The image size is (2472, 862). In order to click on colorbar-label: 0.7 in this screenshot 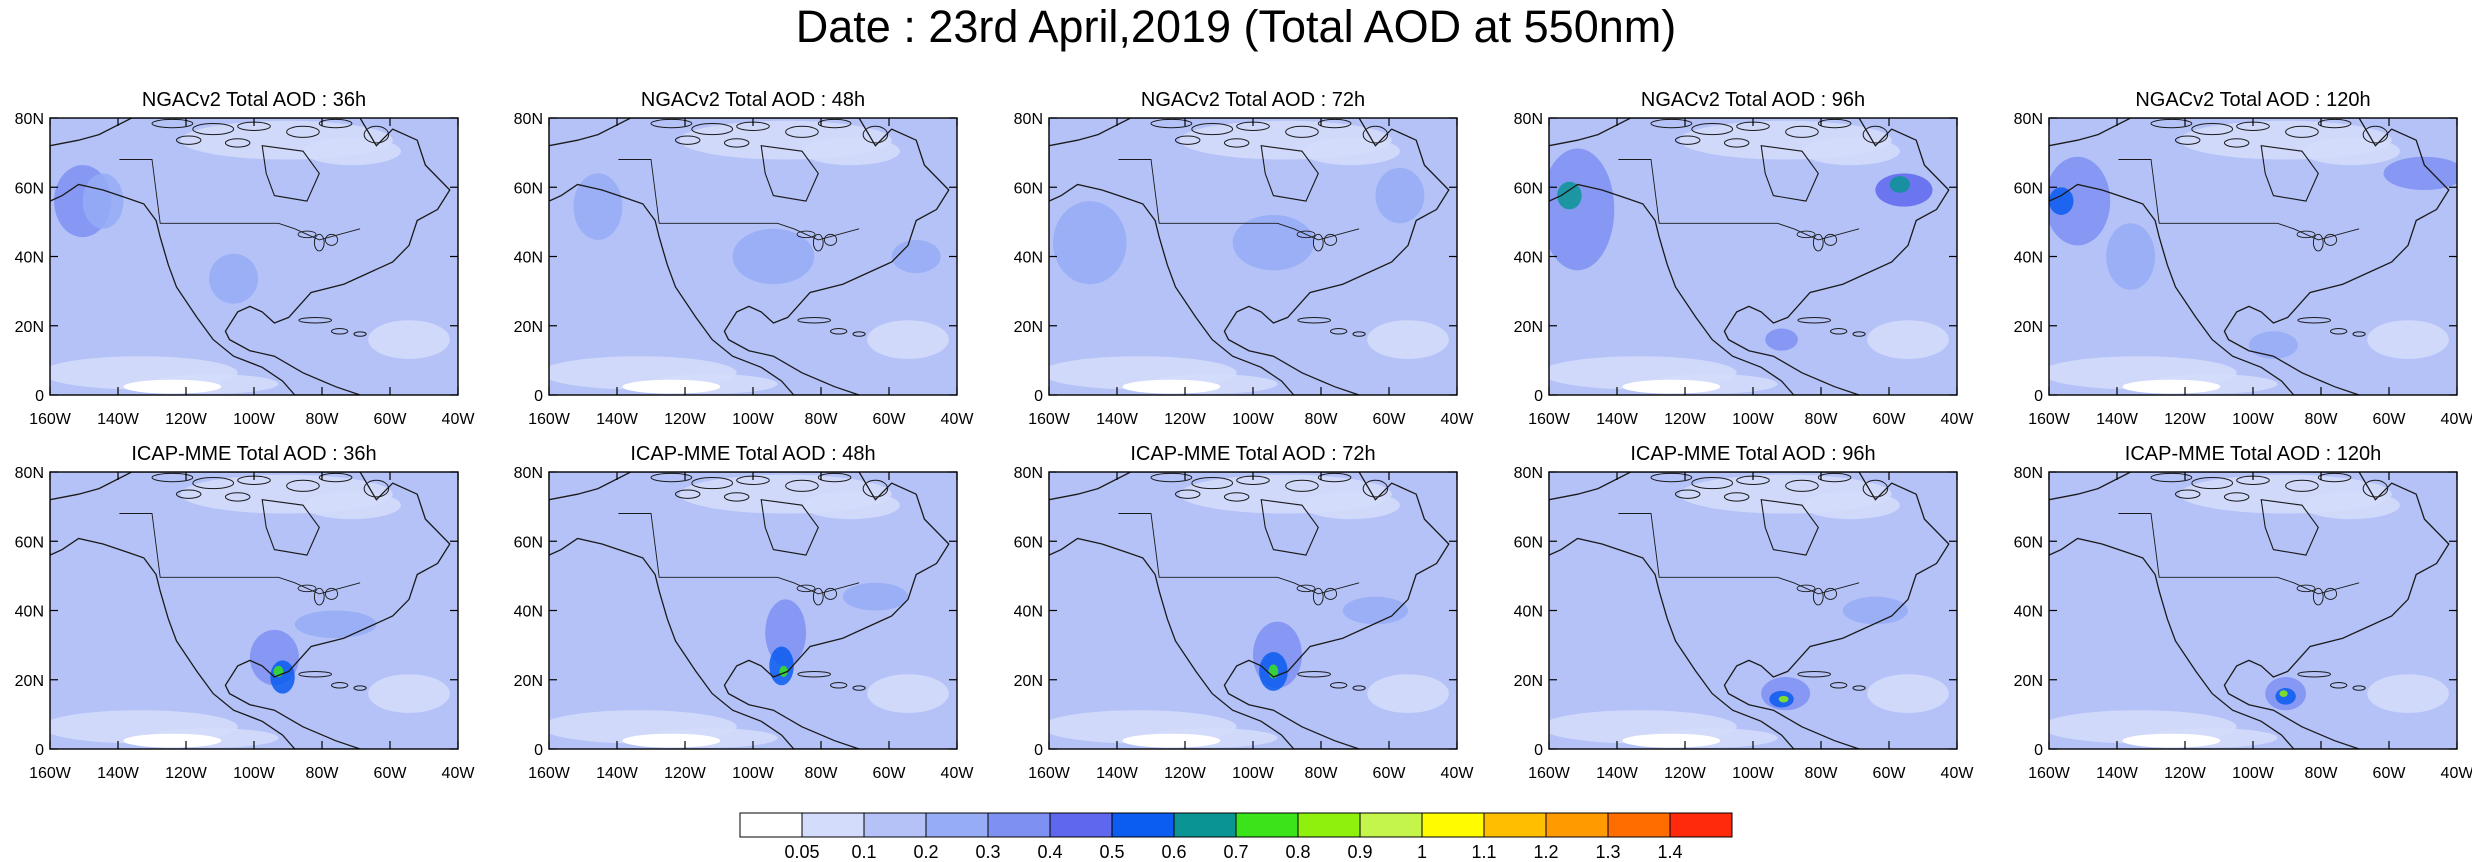, I will do `click(1235, 852)`.